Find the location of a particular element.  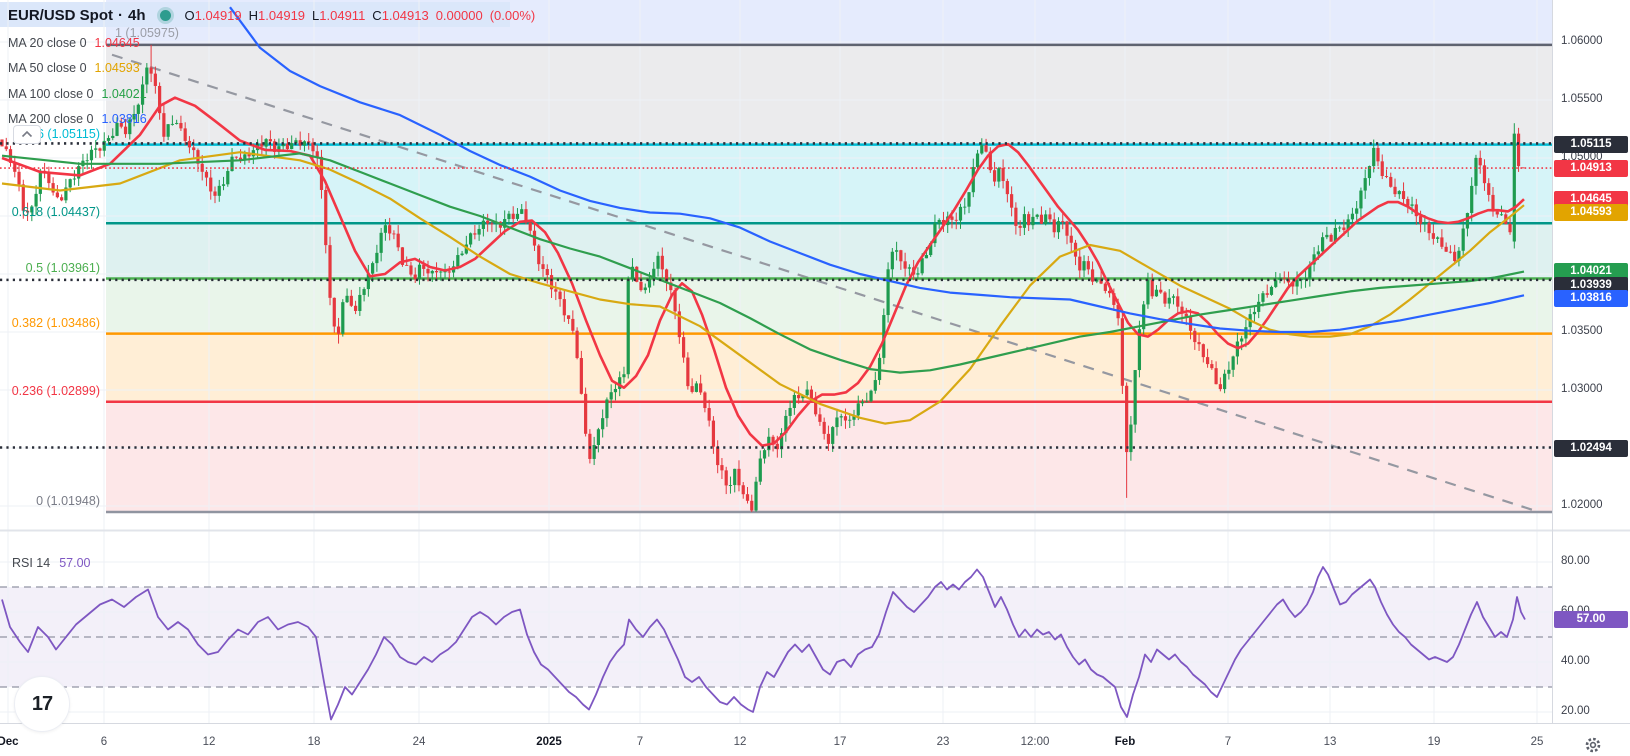

ma-legend-row: MA 50 close 0 1.04593 is located at coordinates (77, 69).